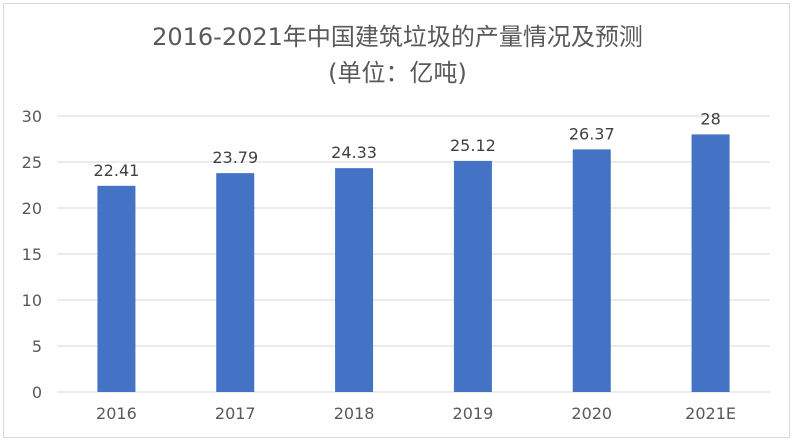 This screenshot has width=795, height=443. Describe the element at coordinates (710, 118) in the screenshot. I see `data-label-2021E: 28` at that location.